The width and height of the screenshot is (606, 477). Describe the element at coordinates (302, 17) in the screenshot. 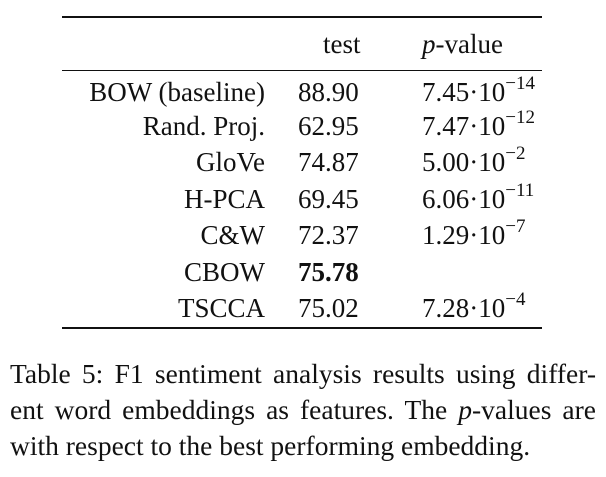

I see `top-rule` at that location.